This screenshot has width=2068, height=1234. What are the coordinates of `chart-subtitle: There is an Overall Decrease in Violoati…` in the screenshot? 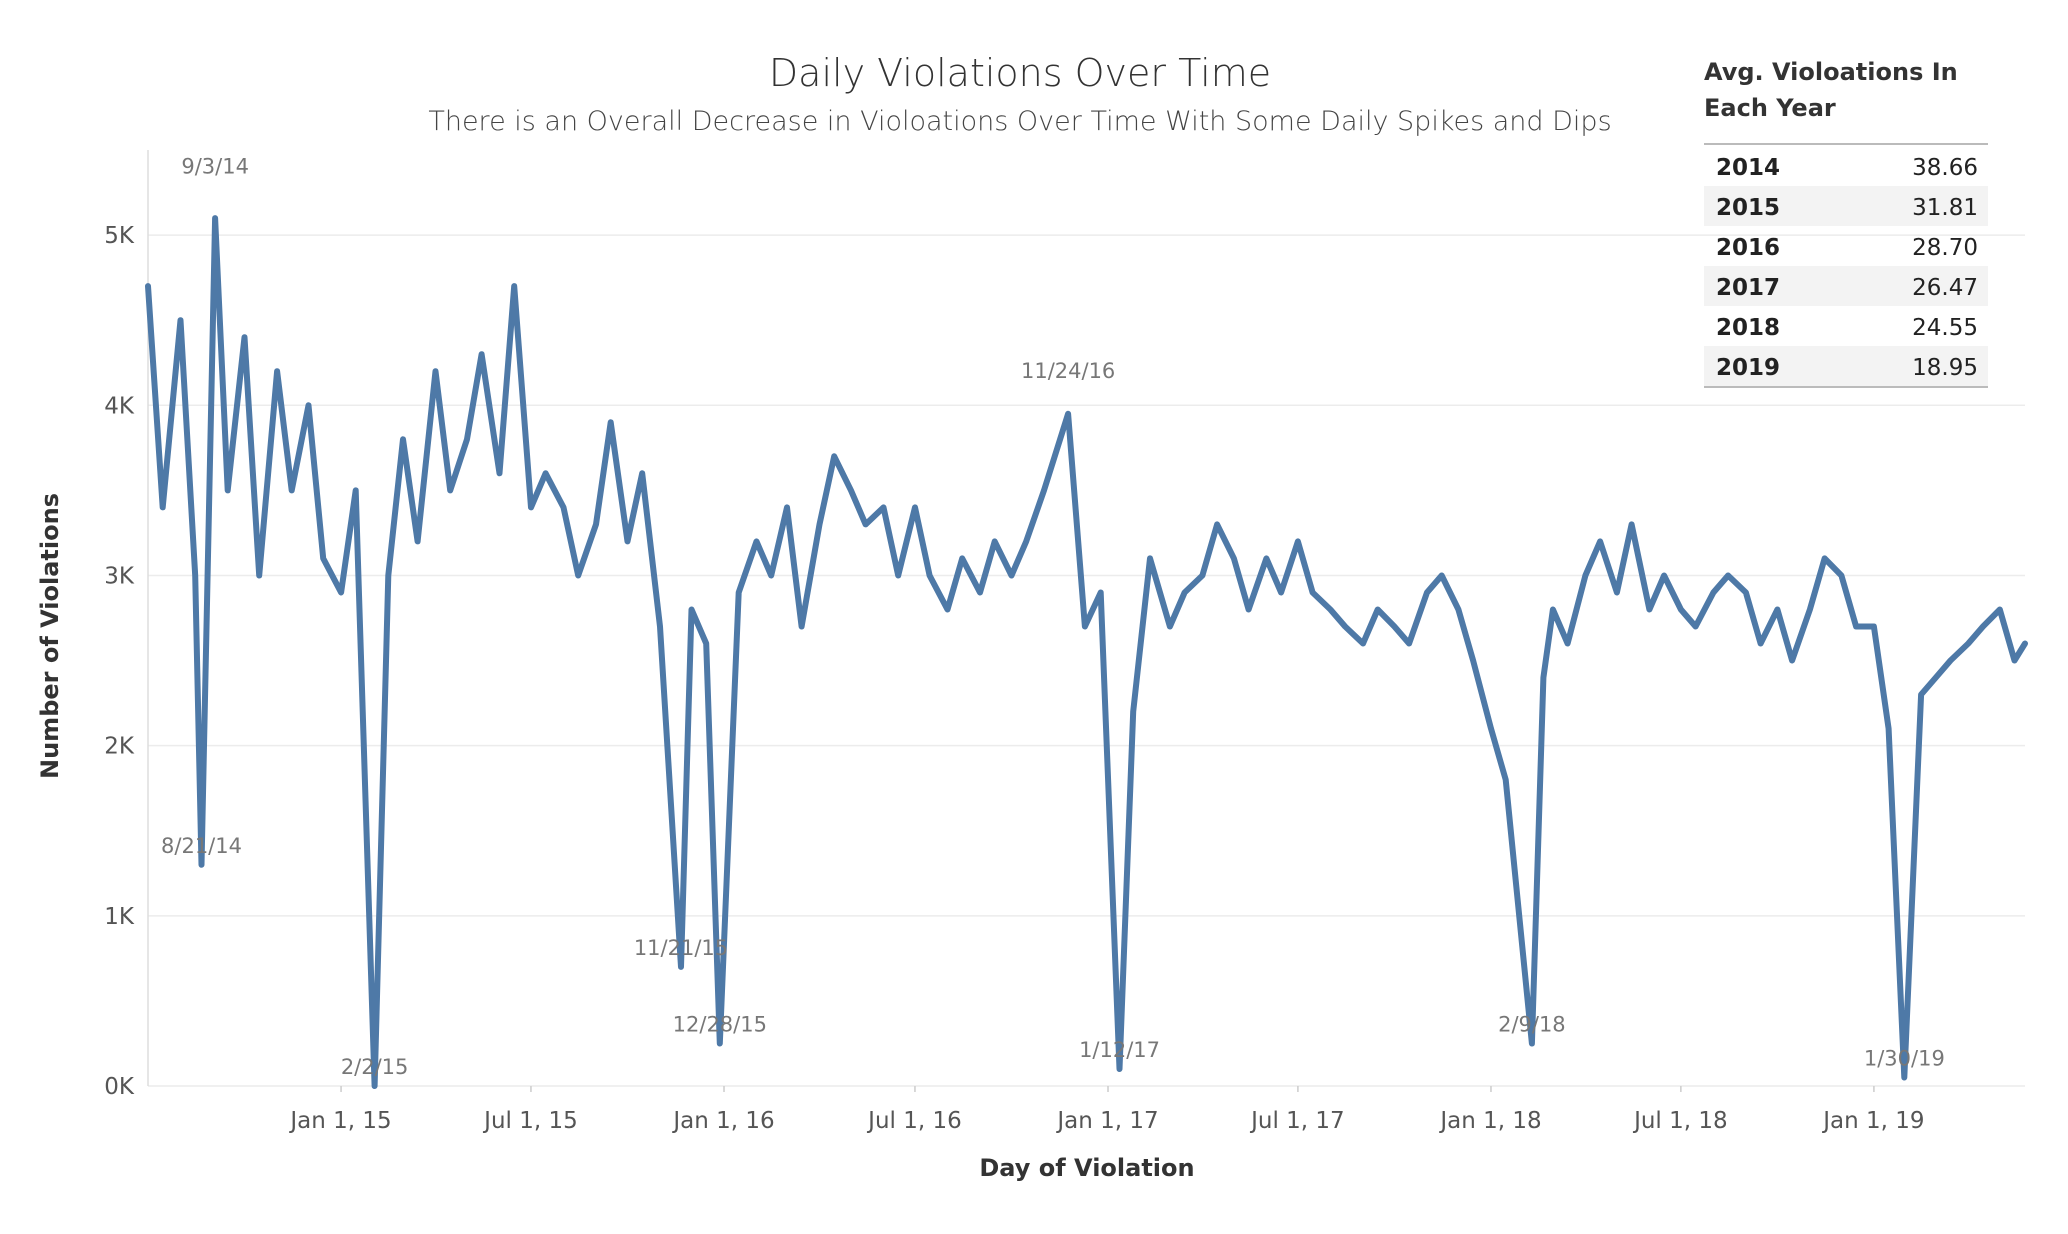 It's located at (1019, 121).